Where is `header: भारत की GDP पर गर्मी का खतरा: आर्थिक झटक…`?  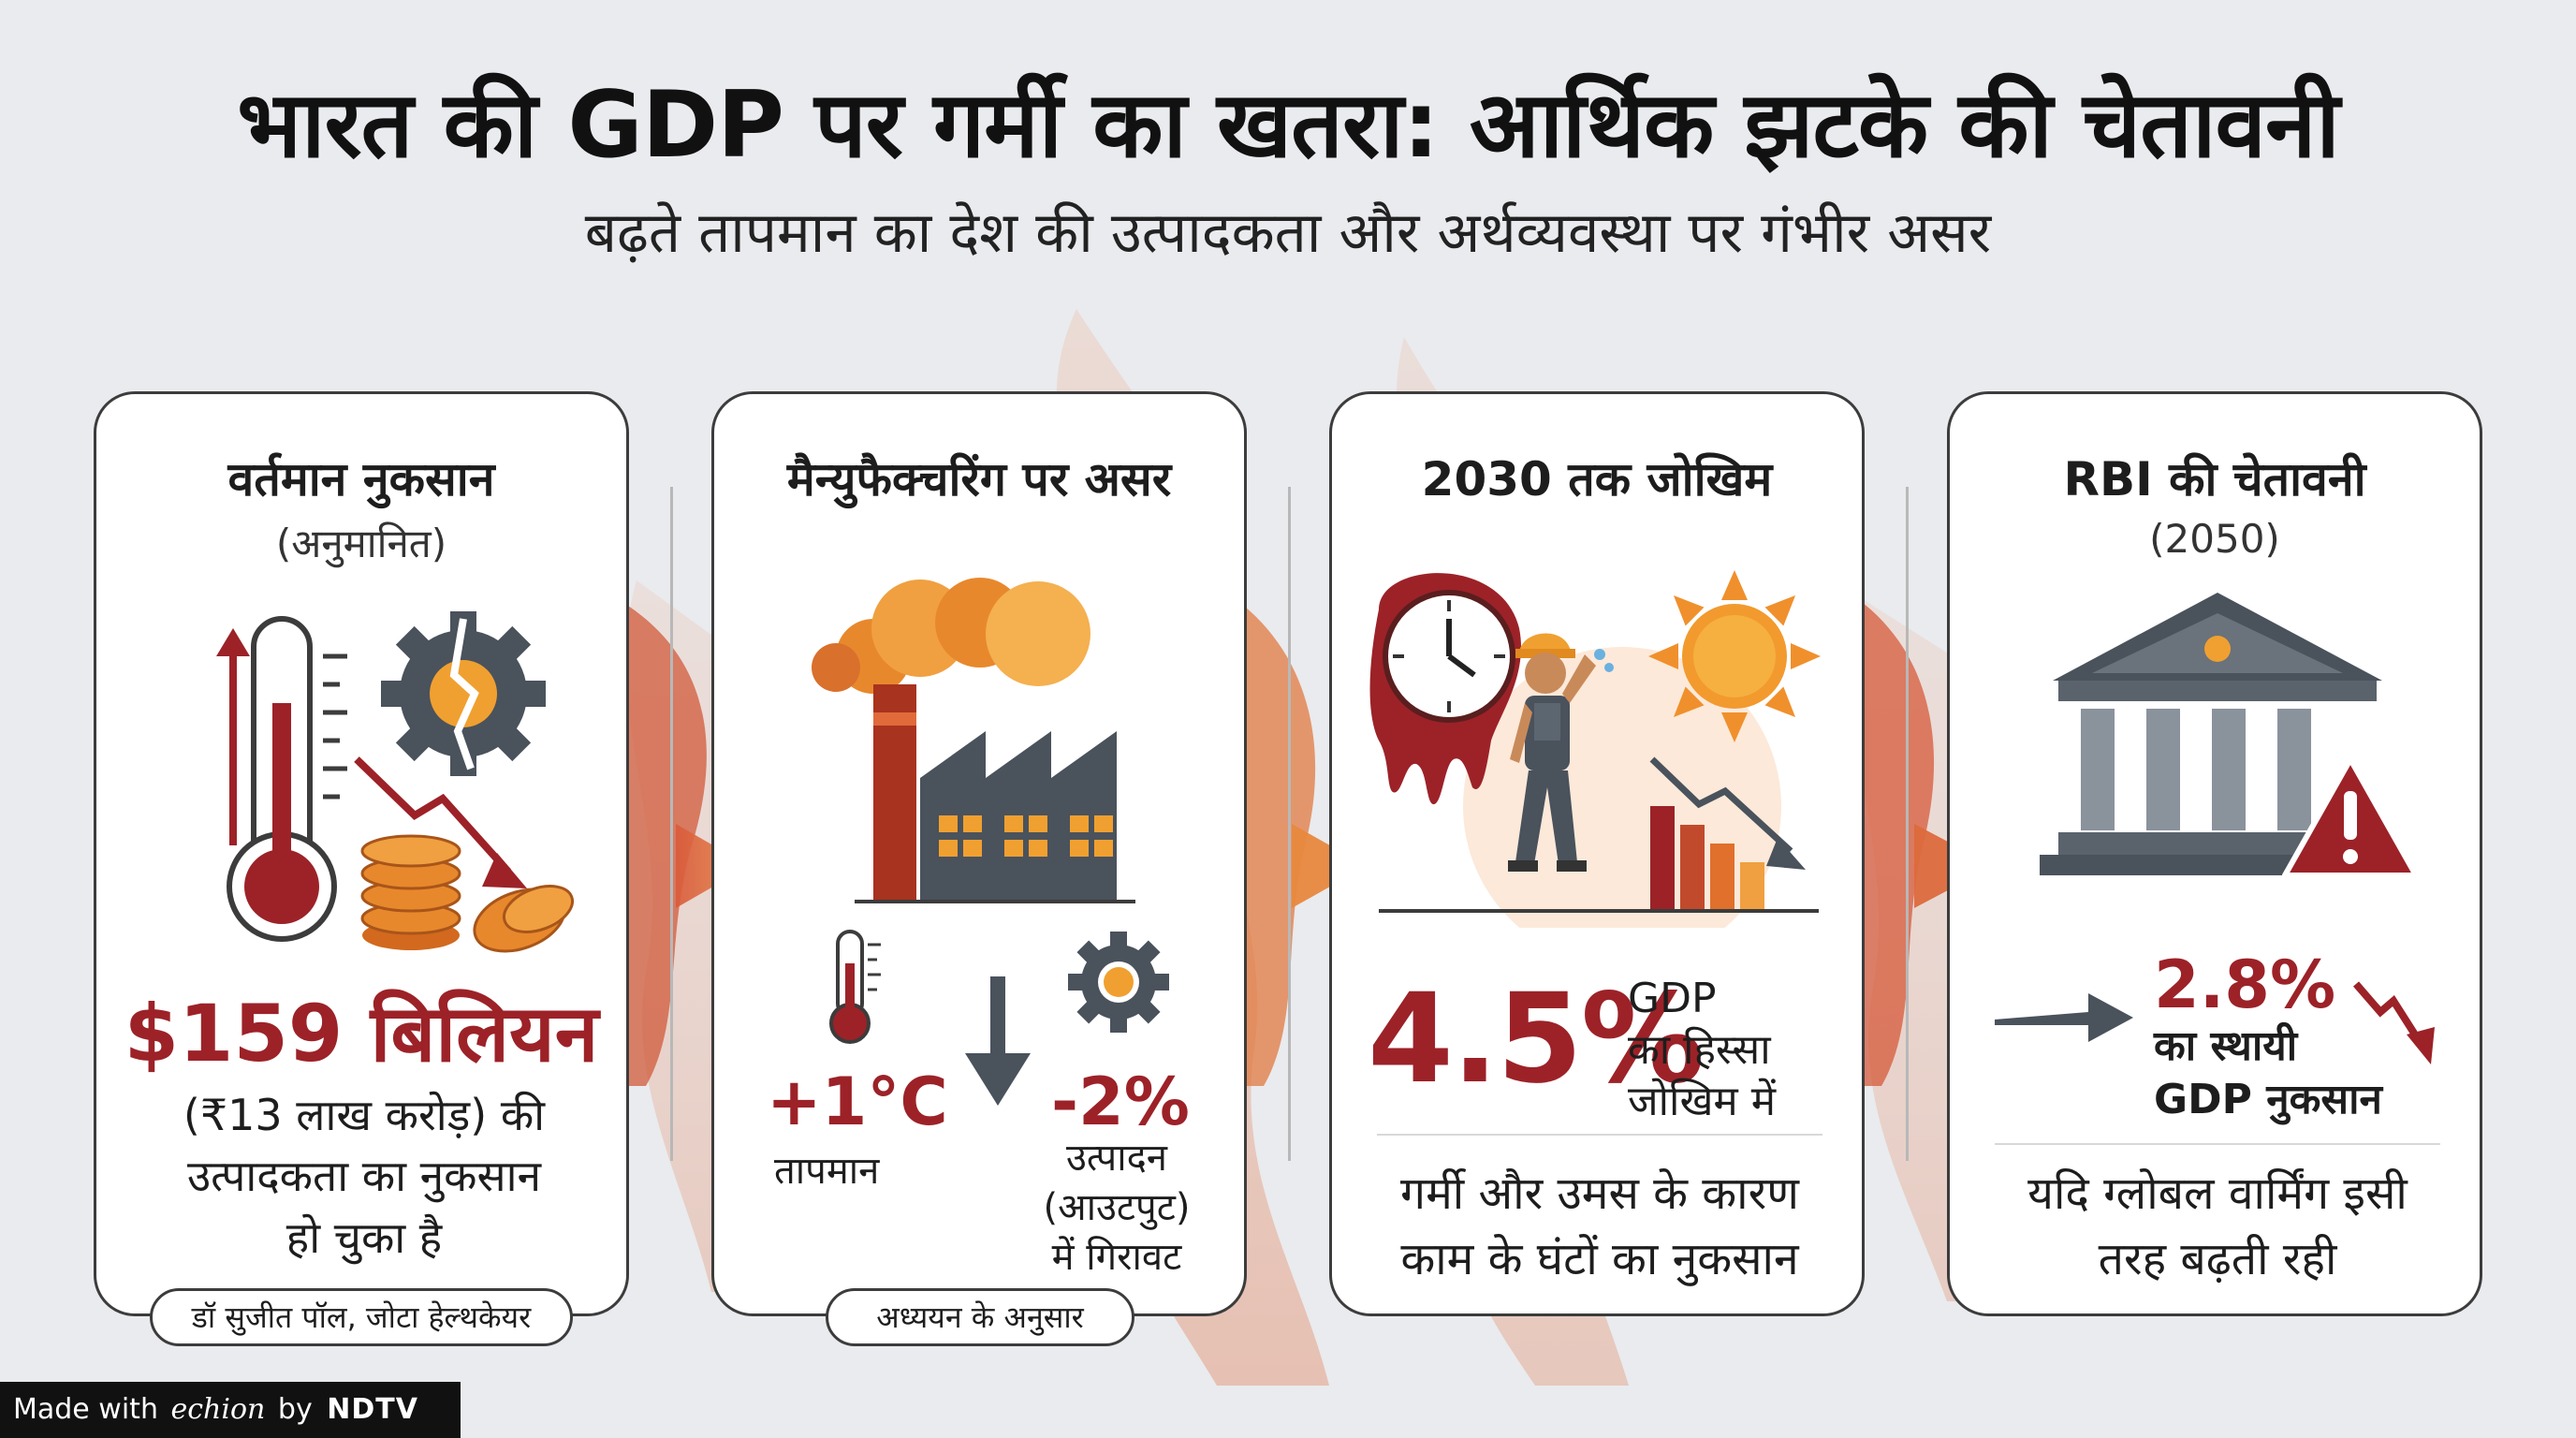
header: भारत की GDP पर गर्मी का खतरा: आर्थिक झटक… is located at coordinates (1288, 171).